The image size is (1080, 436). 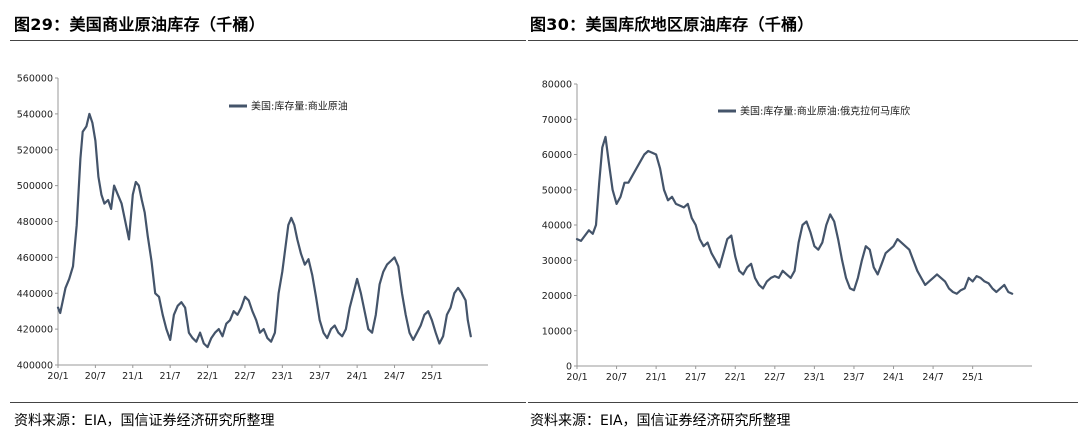 I want to click on y-tick-label: 30000, so click(x=557, y=261).